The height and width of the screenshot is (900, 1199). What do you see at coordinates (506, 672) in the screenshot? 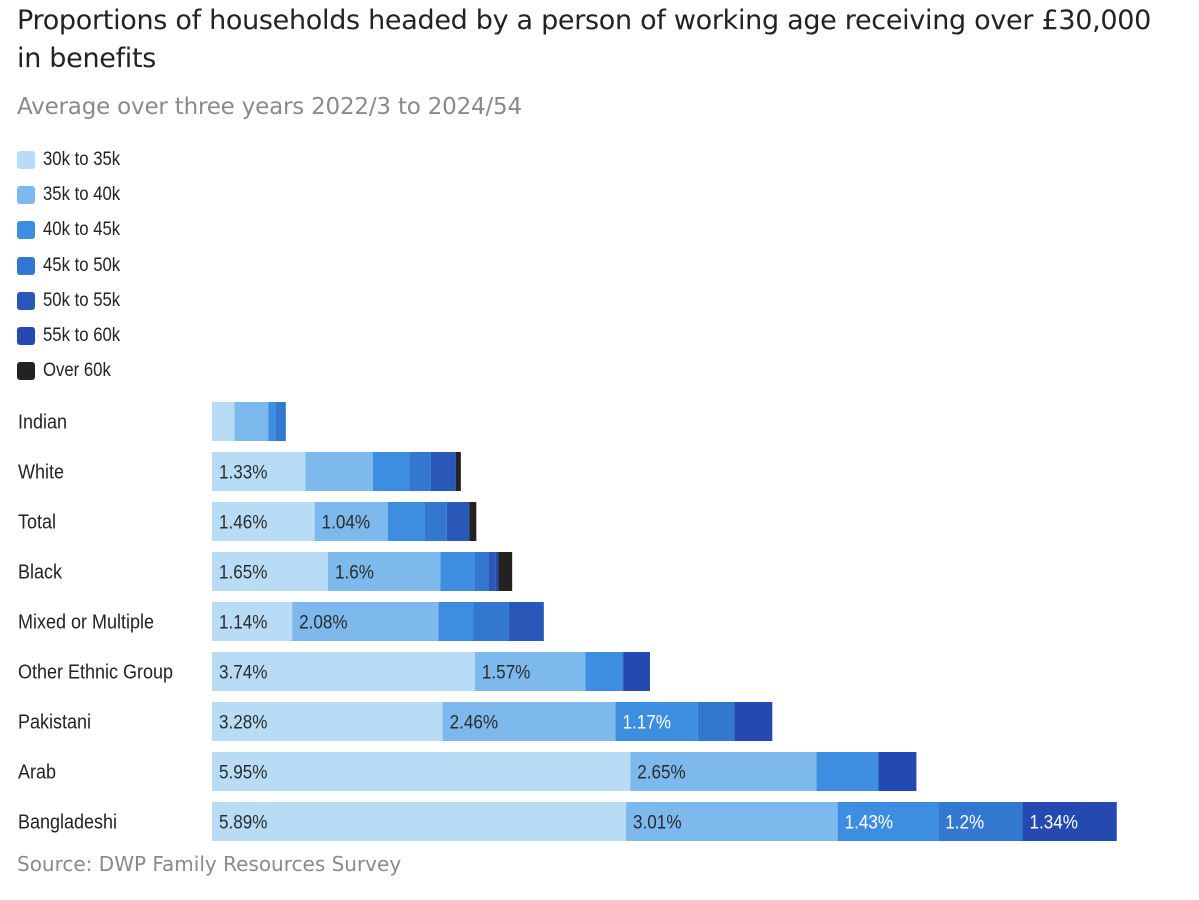
I see `data-label: 1.57%` at bounding box center [506, 672].